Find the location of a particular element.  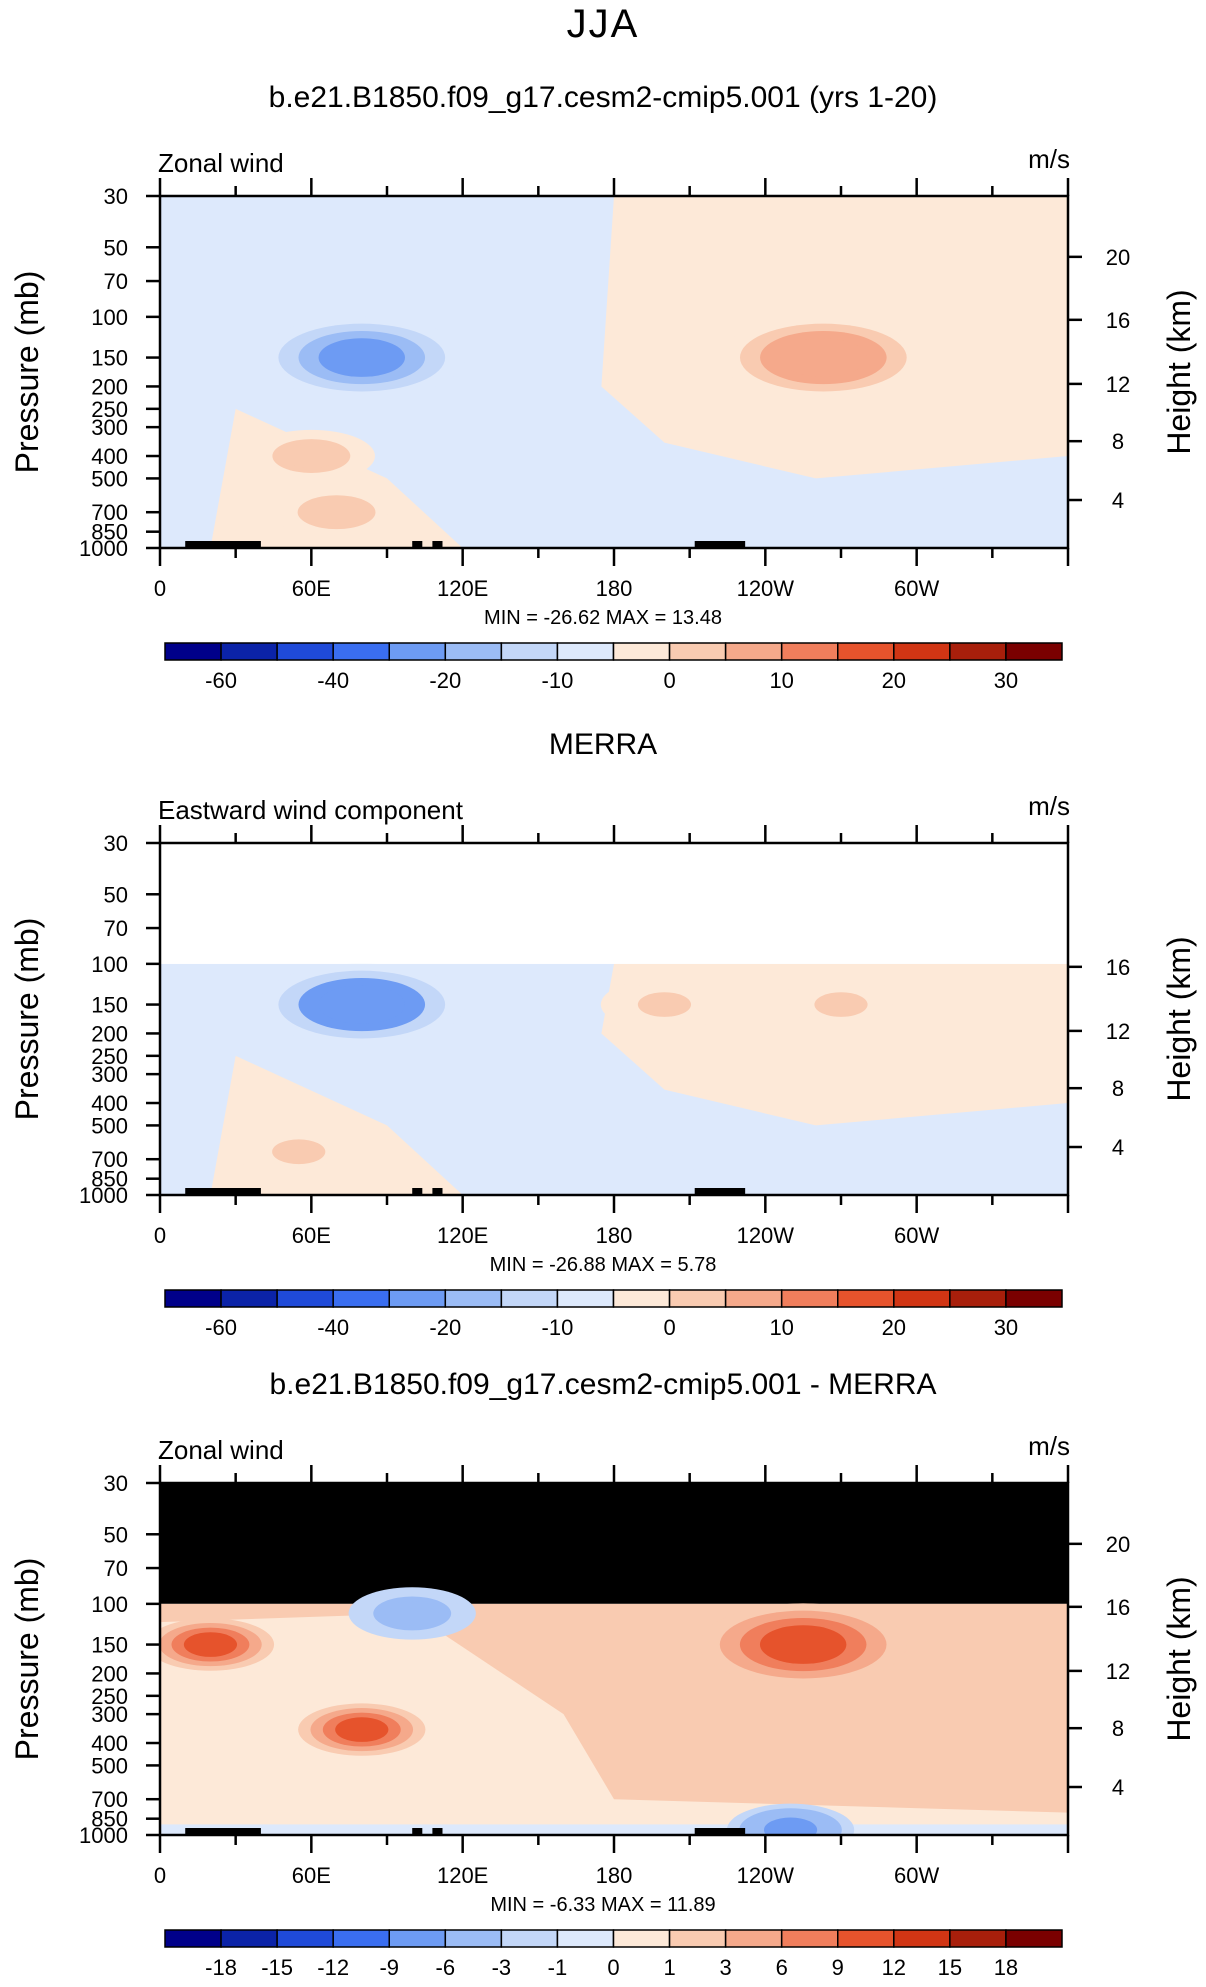

colorbar-label: -60 is located at coordinates (221, 680).